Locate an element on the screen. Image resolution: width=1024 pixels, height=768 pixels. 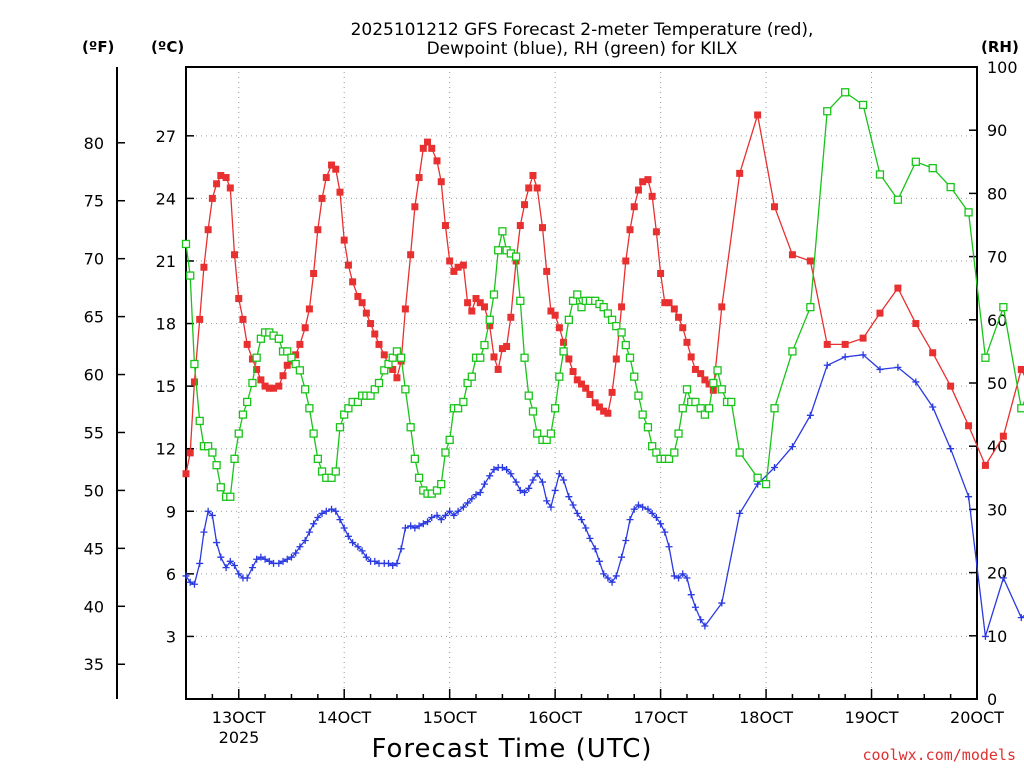
rh-unit-label: (RH) is located at coordinates (1000, 47).